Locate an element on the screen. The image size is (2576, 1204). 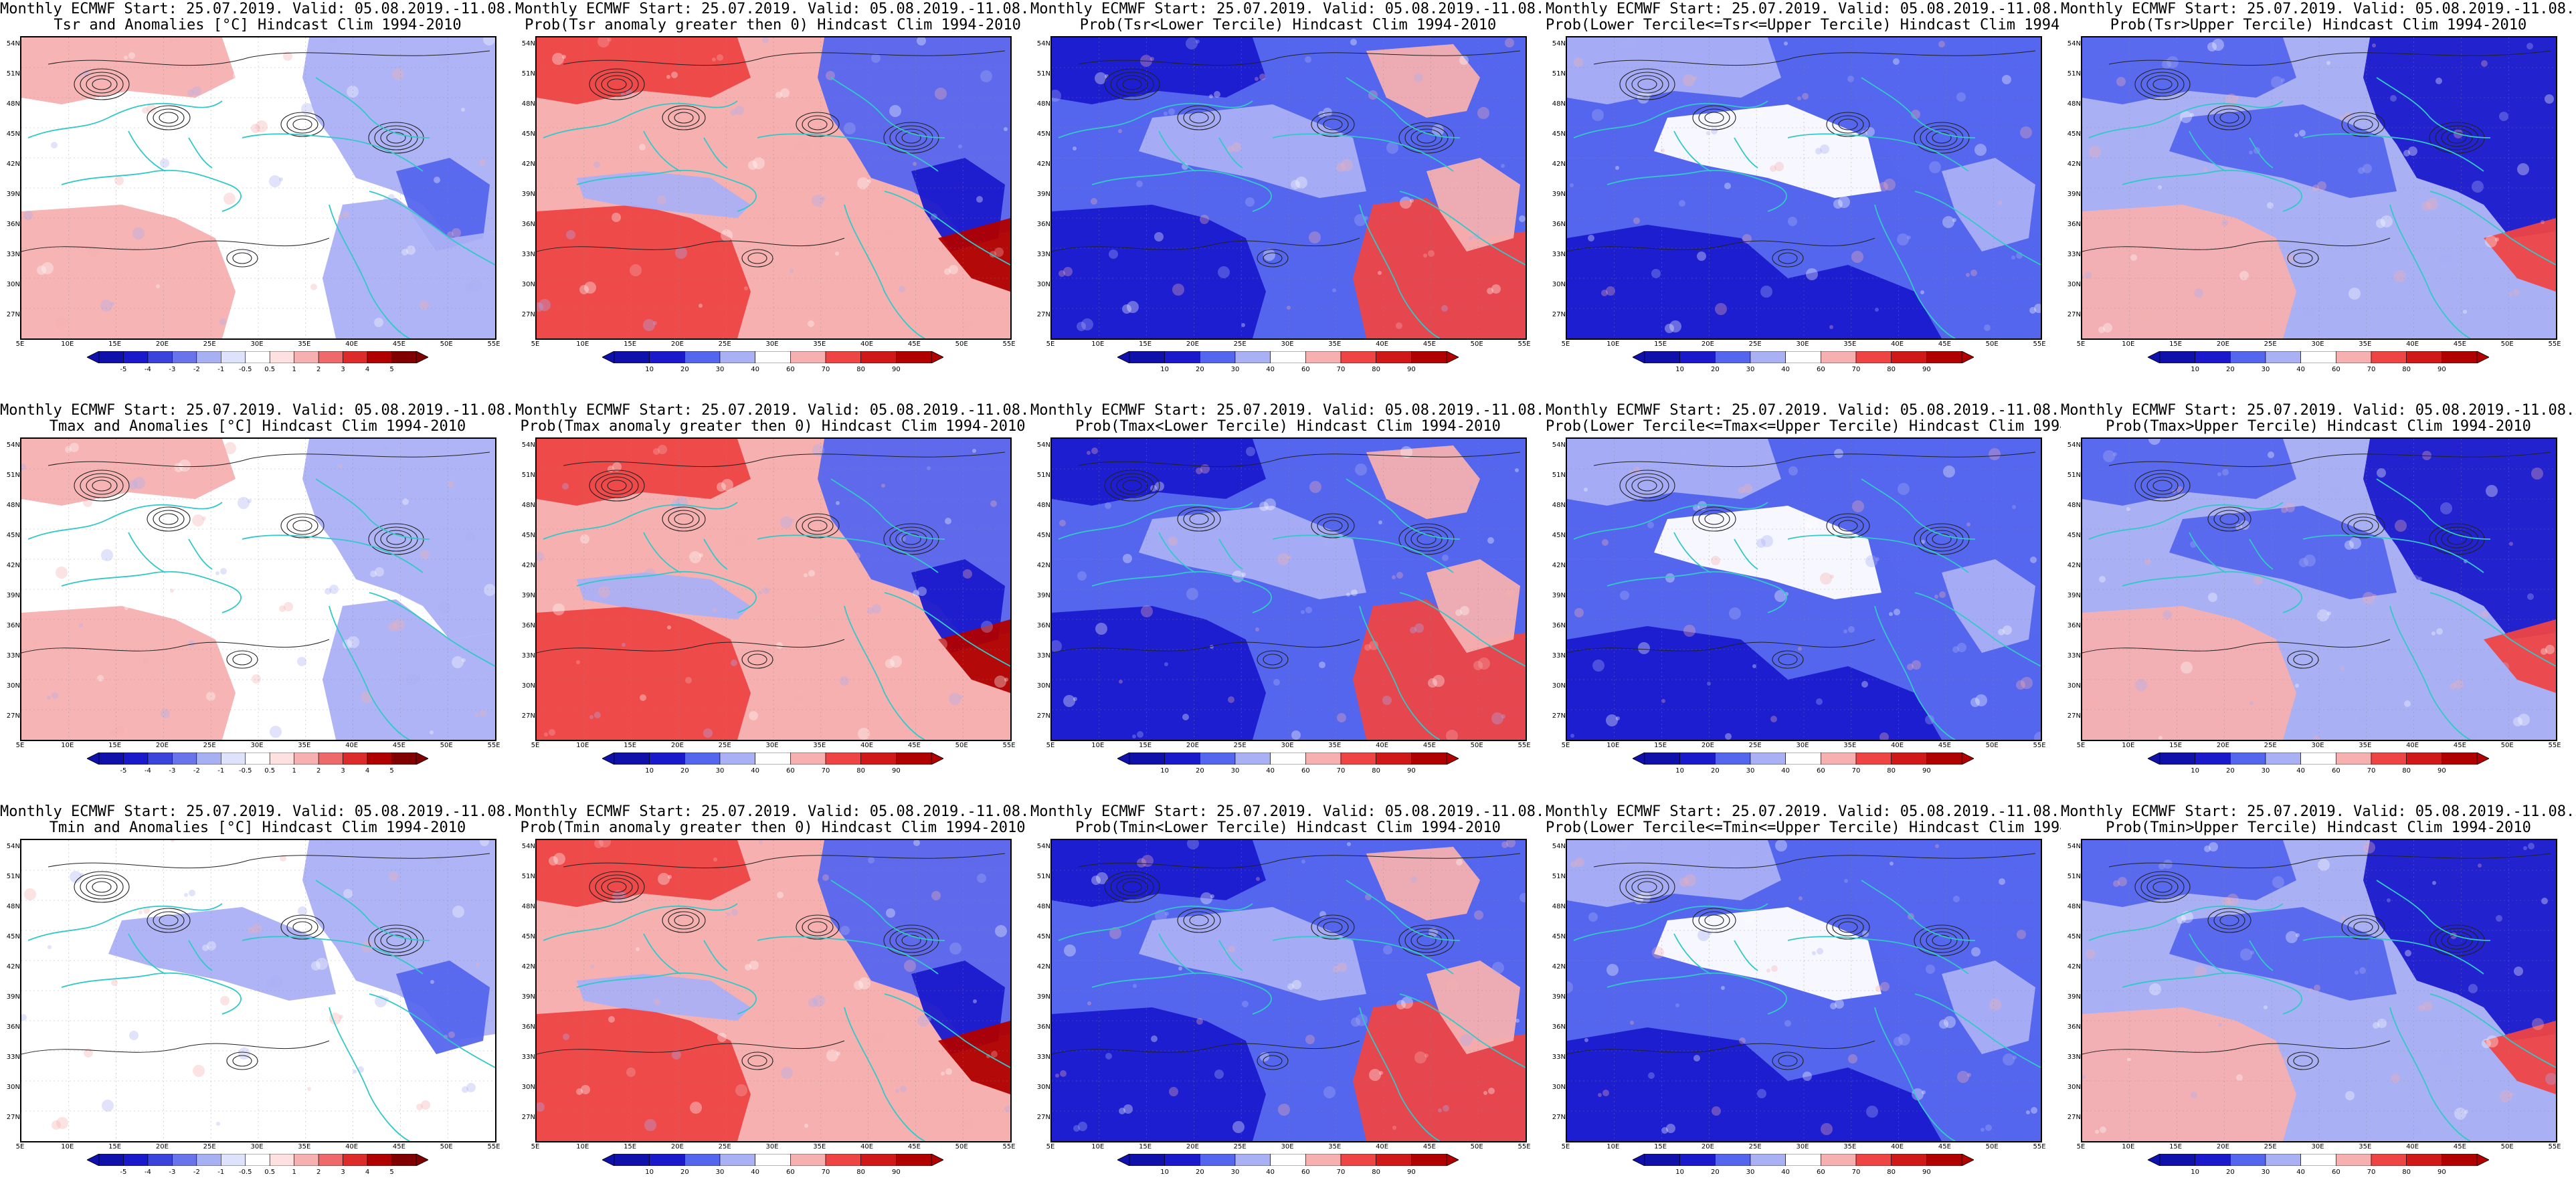
latitude-label: 30N is located at coordinates (13, 284).